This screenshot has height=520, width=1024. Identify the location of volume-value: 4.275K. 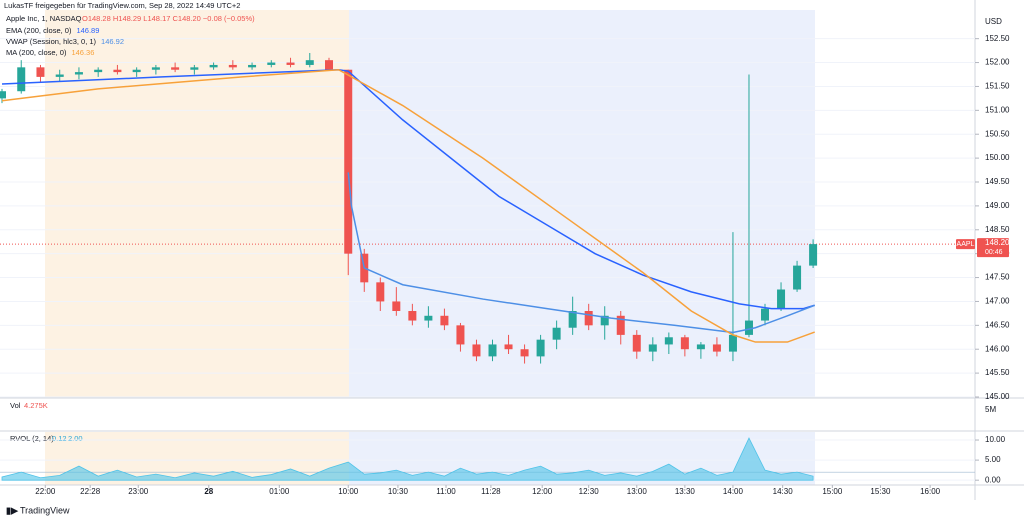
(36, 405).